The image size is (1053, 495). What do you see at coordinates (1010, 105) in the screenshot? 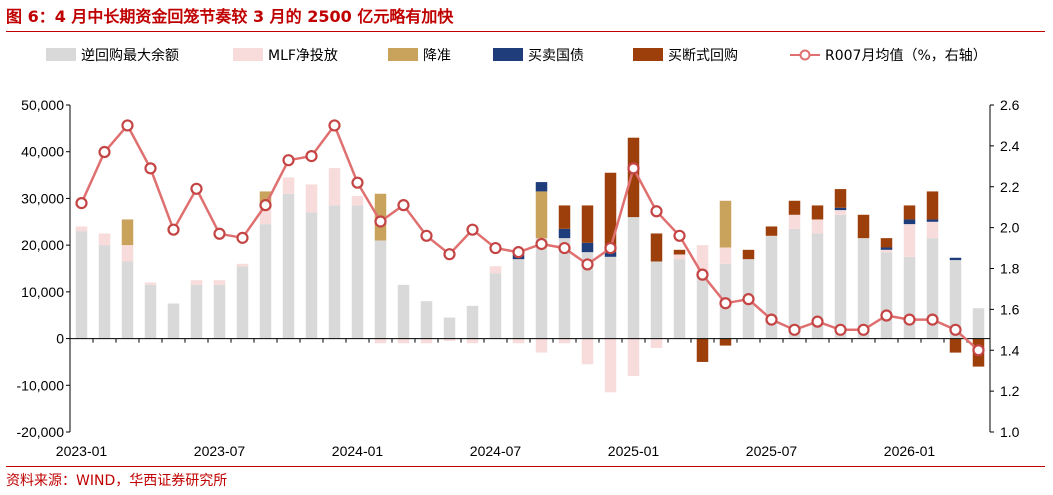
I see `y-right-tick-label: 2.6` at bounding box center [1010, 105].